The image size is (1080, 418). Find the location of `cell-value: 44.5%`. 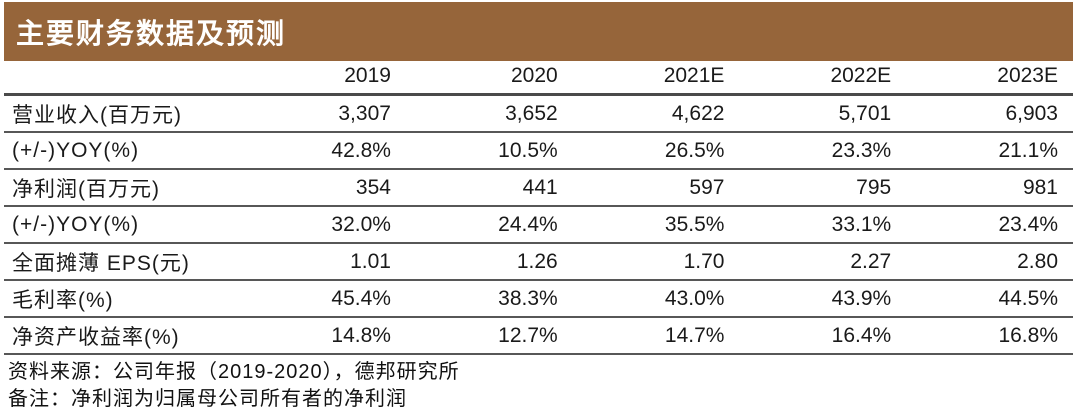

cell-value: 44.5% is located at coordinates (989, 299).